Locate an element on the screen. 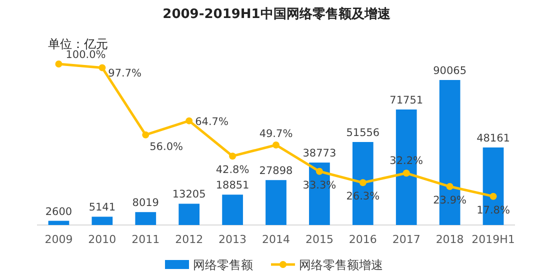 The height and width of the screenshot is (280, 553). chart-title: 2009-2019H1中国网络零售额及增速 is located at coordinates (277, 14).